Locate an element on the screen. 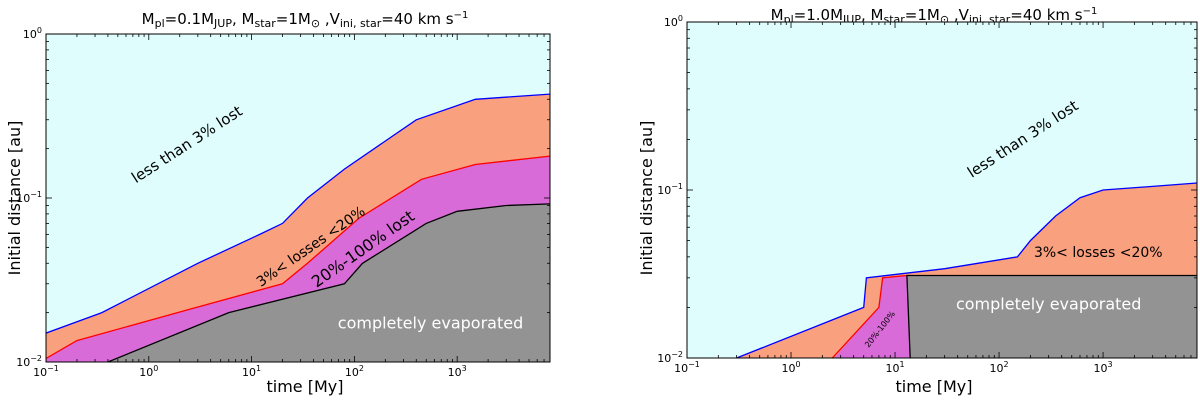  chart-right-ylabel: Initial distance [au] is located at coordinates (646, 198).